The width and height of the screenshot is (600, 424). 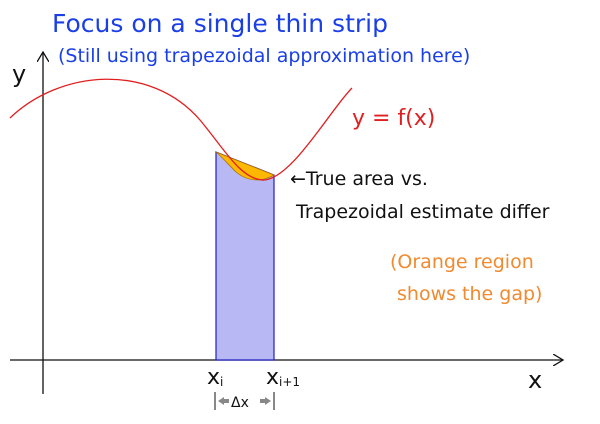 What do you see at coordinates (272, 377) in the screenshot?
I see `tick-label-xi1-main: x` at bounding box center [272, 377].